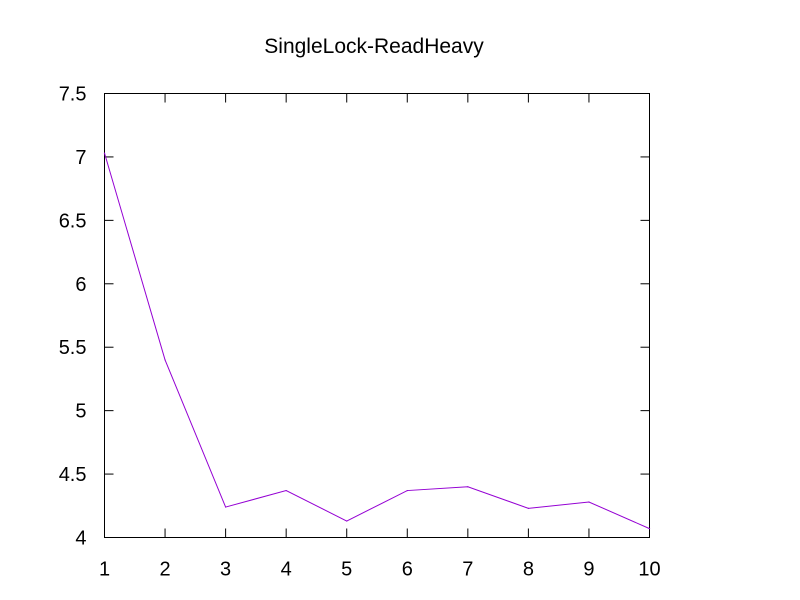  I want to click on x-tick-label: 4, so click(286, 570).